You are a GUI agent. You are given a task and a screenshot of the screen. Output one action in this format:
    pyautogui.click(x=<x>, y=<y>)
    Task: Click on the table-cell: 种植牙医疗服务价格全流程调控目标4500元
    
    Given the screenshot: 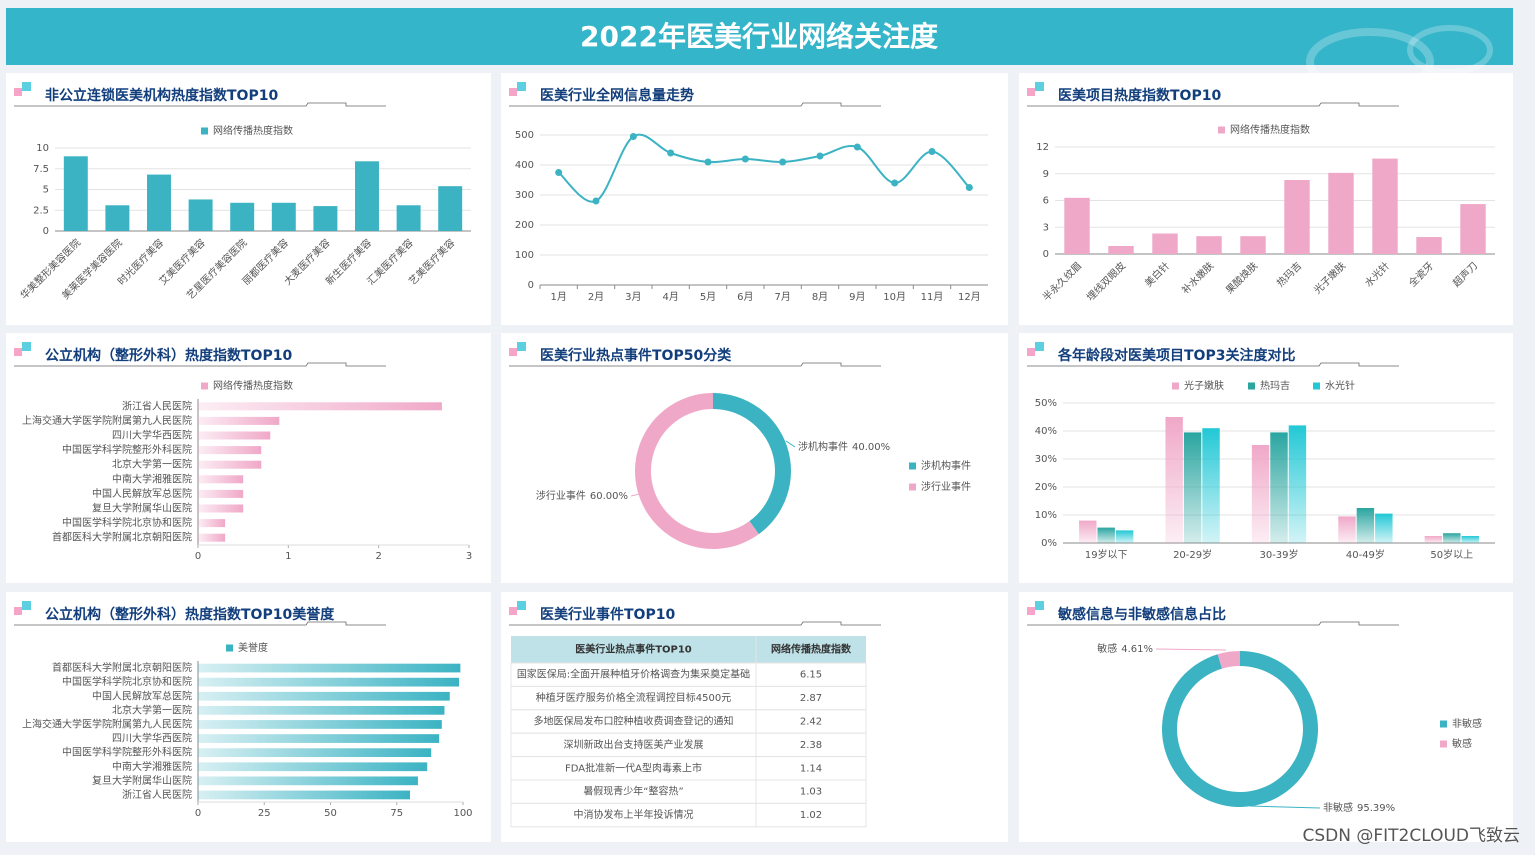 What is the action you would take?
    pyautogui.click(x=633, y=697)
    